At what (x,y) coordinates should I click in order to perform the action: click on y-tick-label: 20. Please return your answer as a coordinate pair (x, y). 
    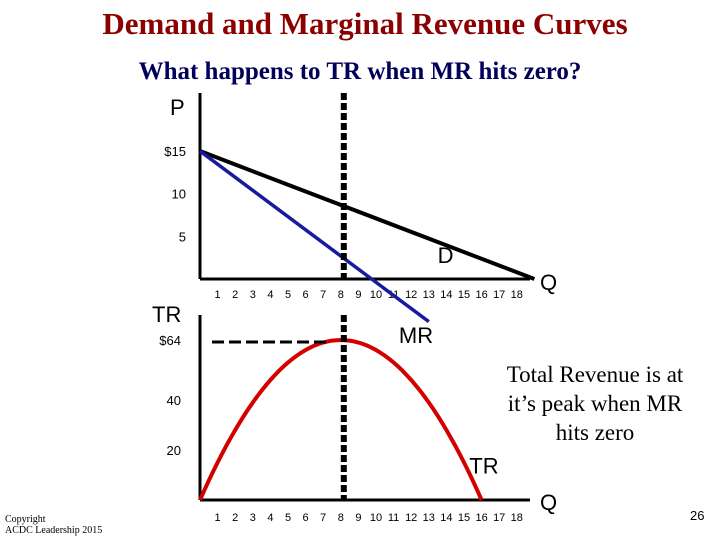
    Looking at the image, I should click on (174, 450).